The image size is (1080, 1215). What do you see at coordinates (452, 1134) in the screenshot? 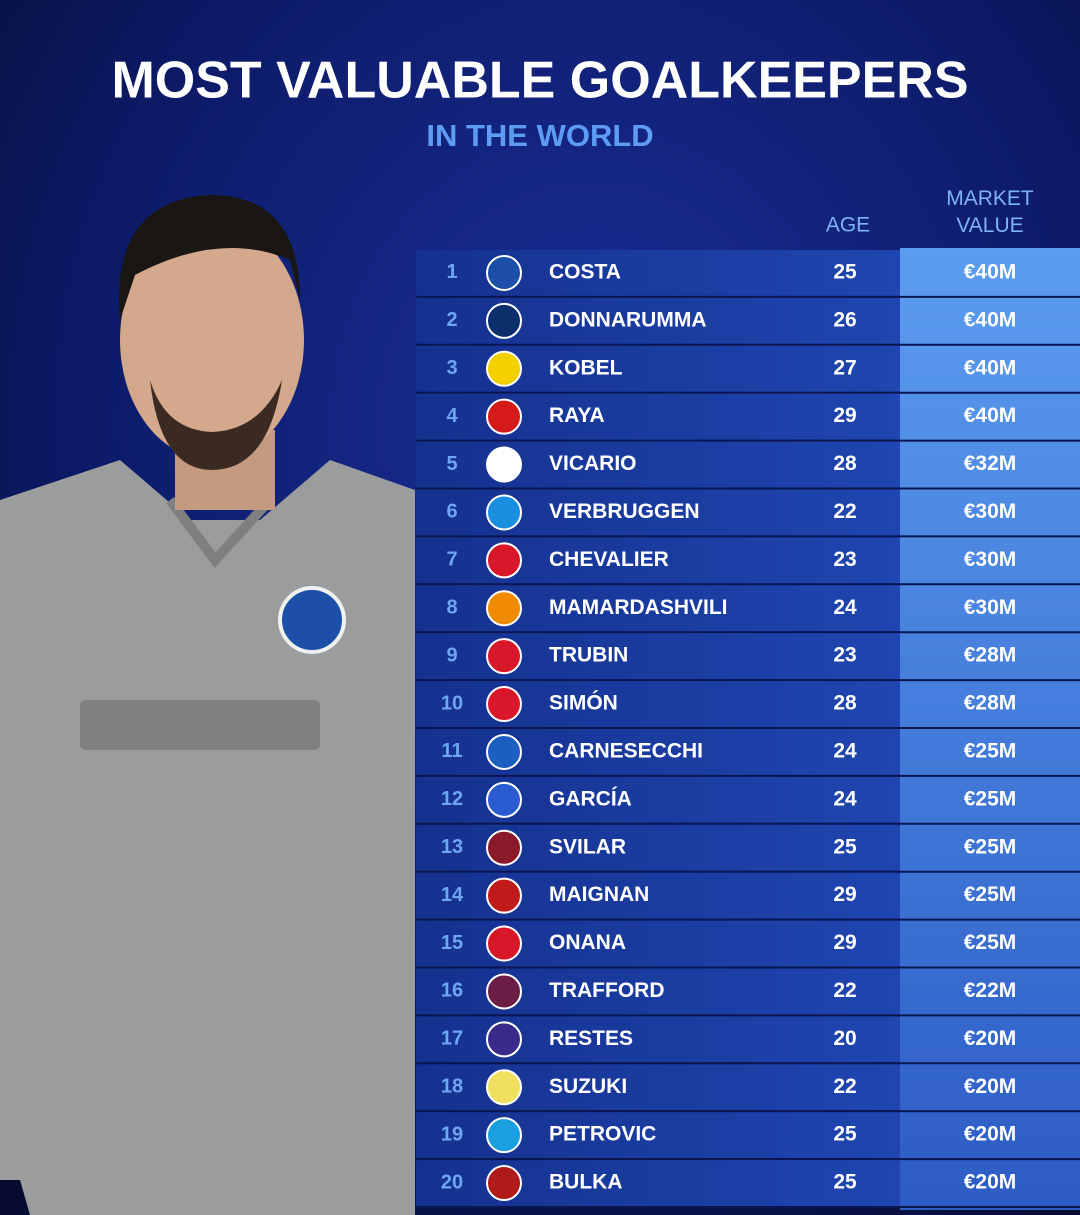
I see `rank: 19` at bounding box center [452, 1134].